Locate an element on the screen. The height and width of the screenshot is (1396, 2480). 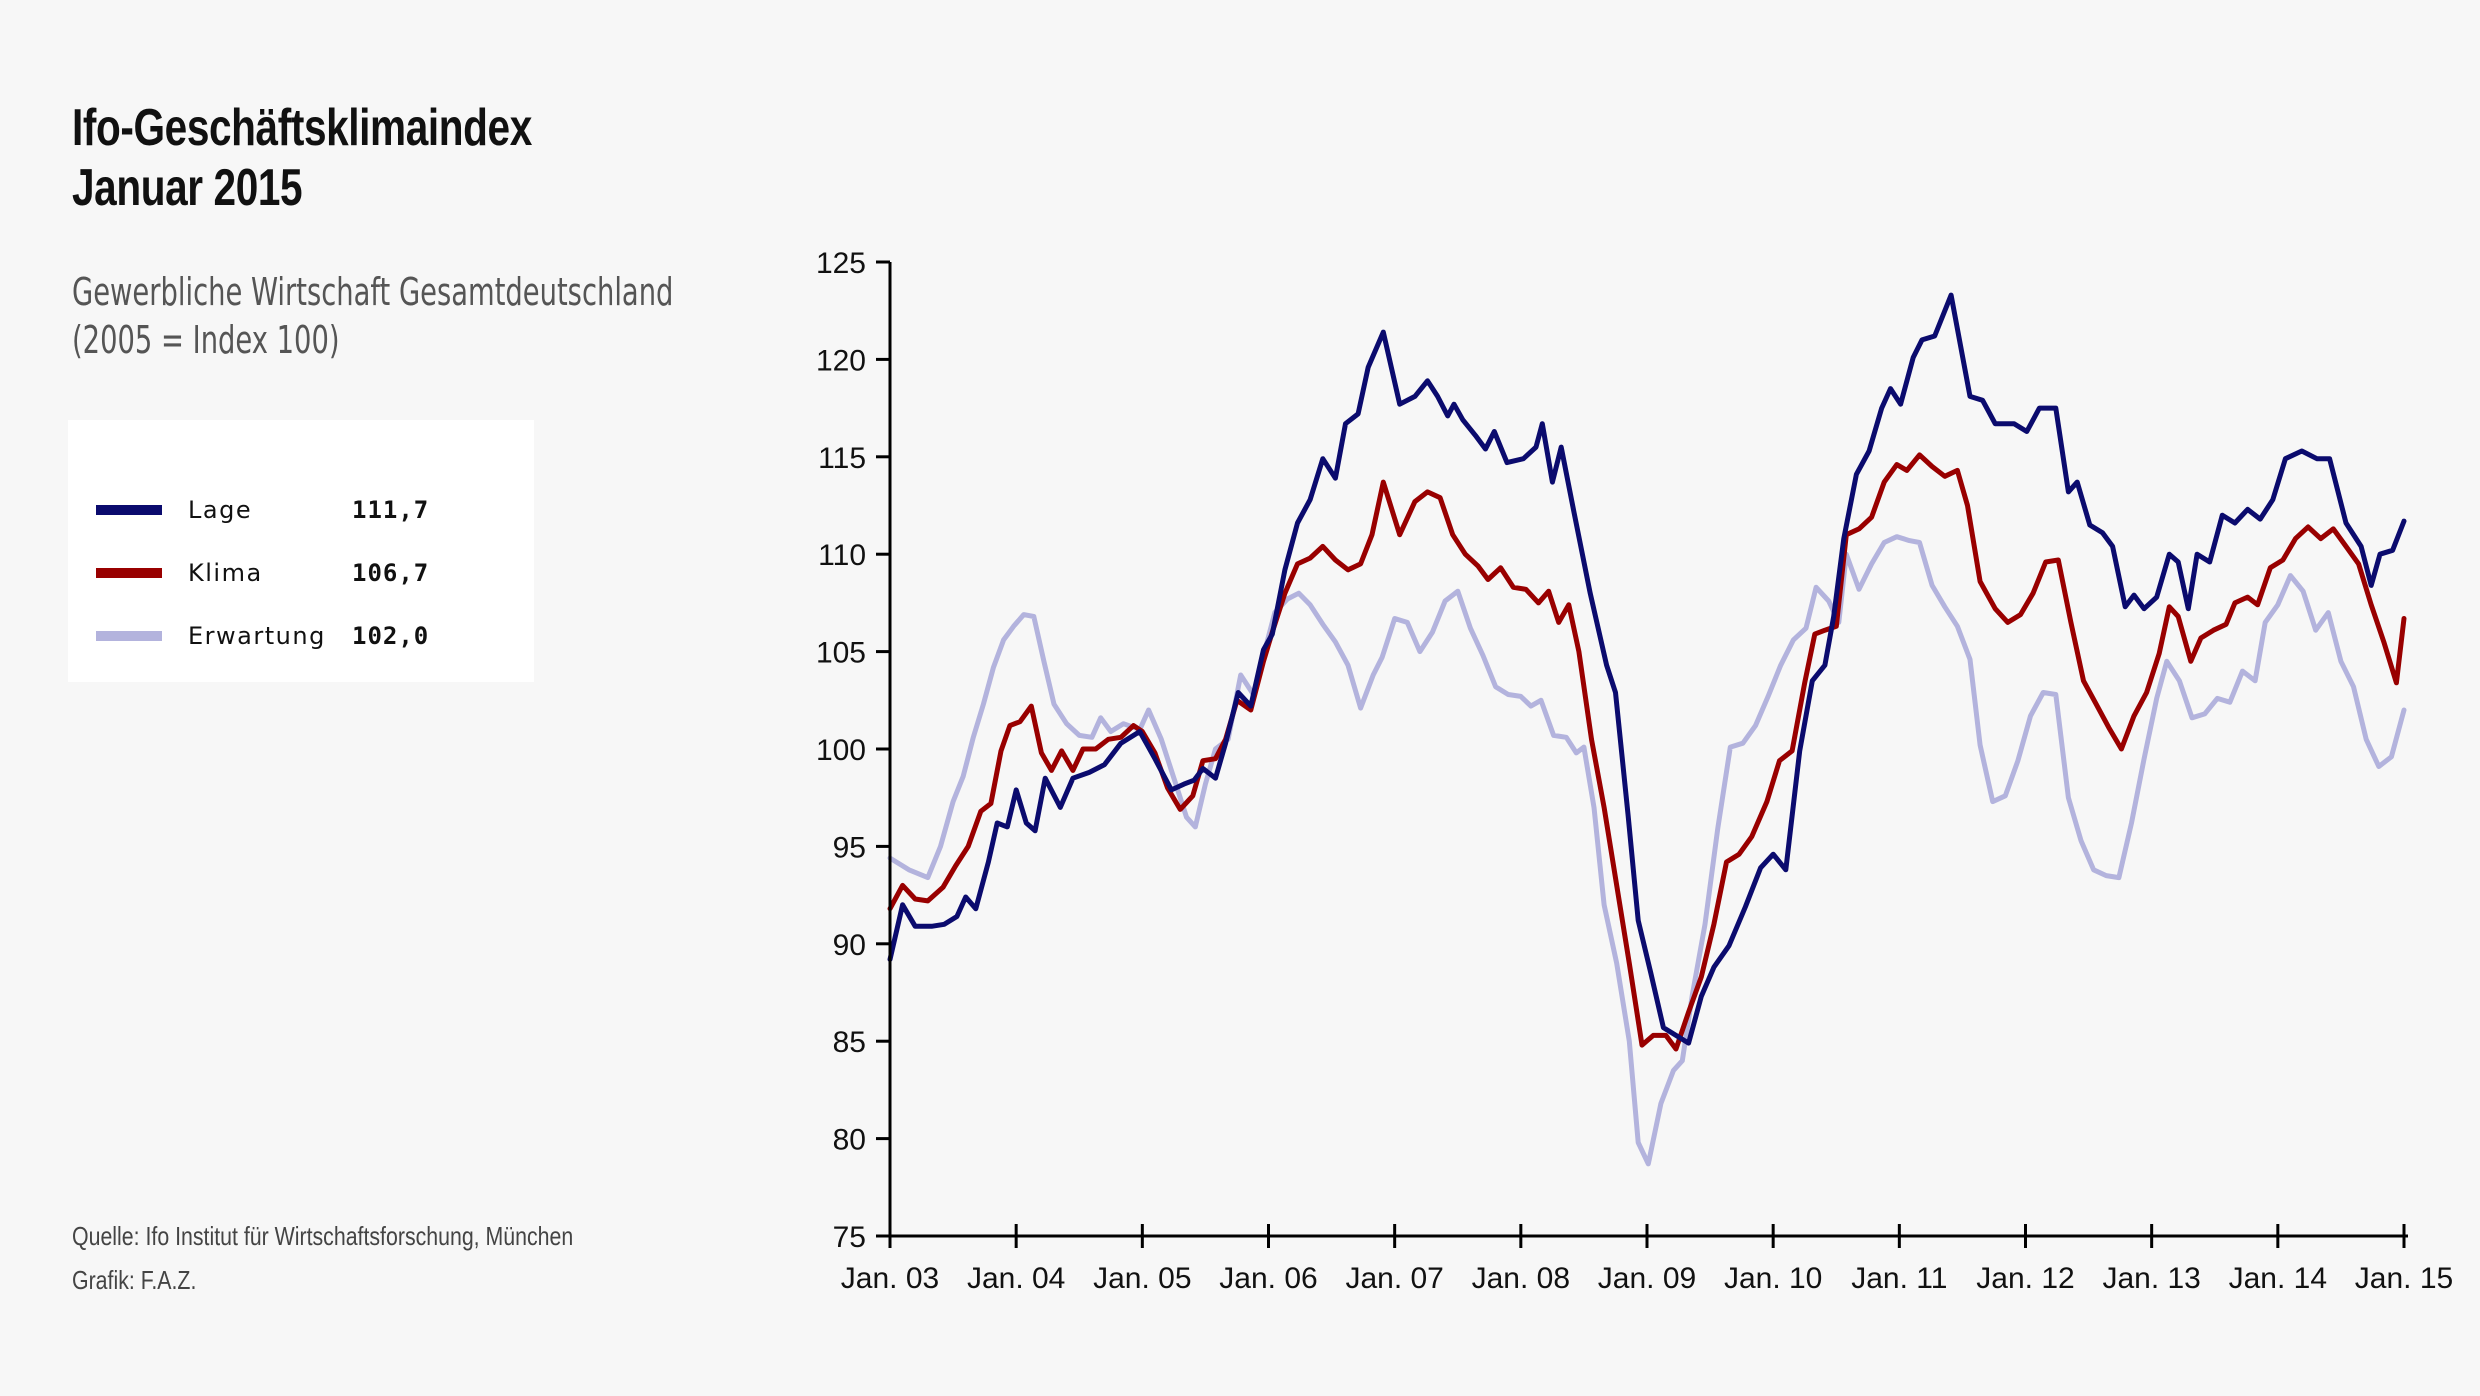
legend-item-erwartung: Erwartung 102,0 is located at coordinates (262, 636).